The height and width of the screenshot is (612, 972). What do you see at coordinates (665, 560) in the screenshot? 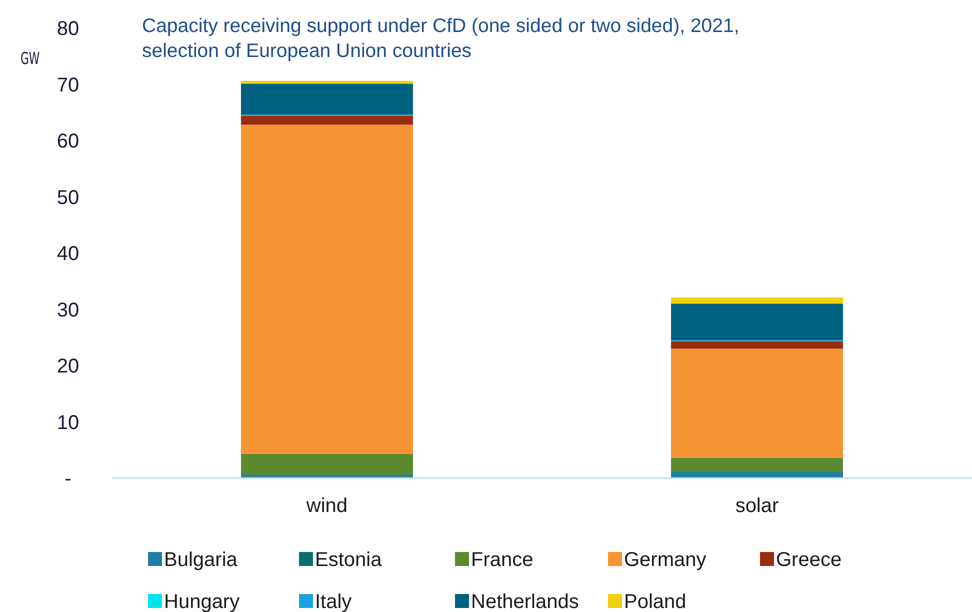
I see `legend-label: Germany` at bounding box center [665, 560].